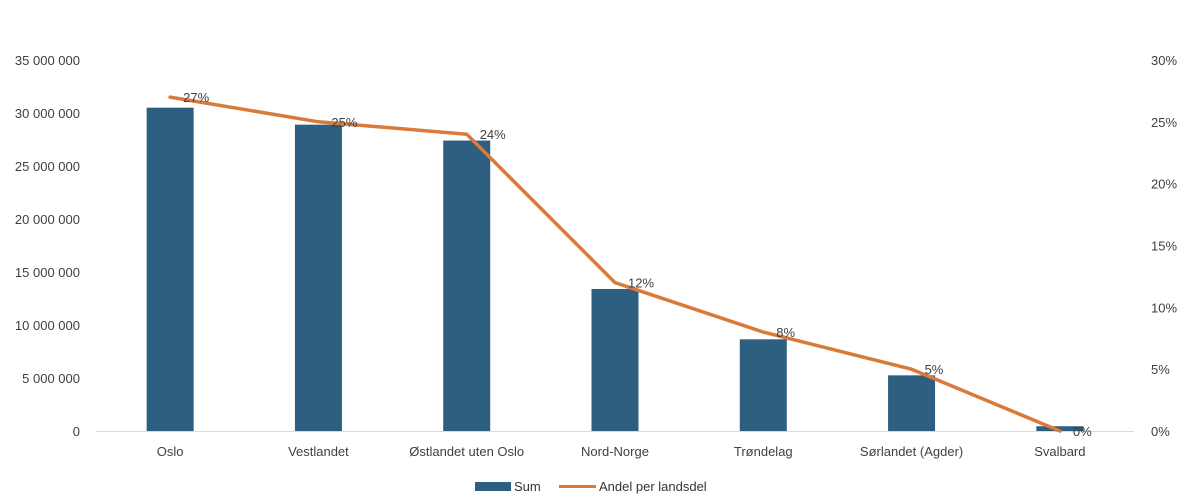 The height and width of the screenshot is (502, 1200). Describe the element at coordinates (467, 285) in the screenshot. I see `bar-østlandet-uten-oslo` at that location.